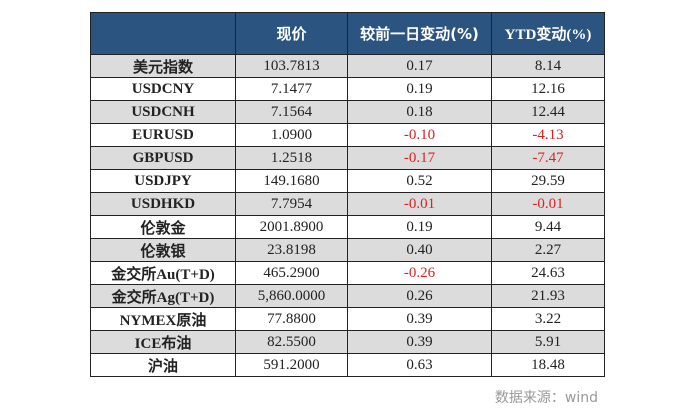  What do you see at coordinates (163, 135) in the screenshot?
I see `name-cell: EURUSD` at bounding box center [163, 135].